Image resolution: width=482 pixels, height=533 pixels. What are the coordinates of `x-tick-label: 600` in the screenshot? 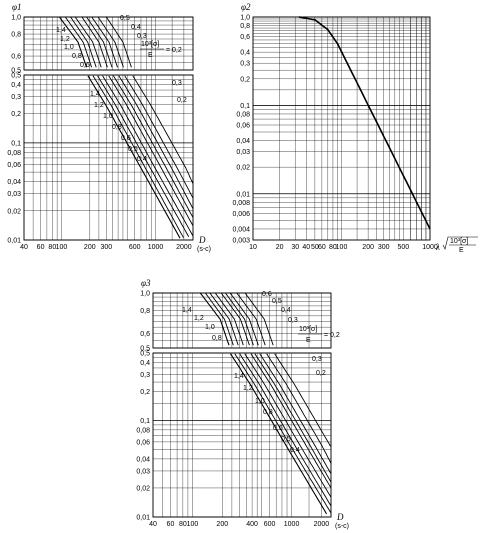 It's located at (135, 247).